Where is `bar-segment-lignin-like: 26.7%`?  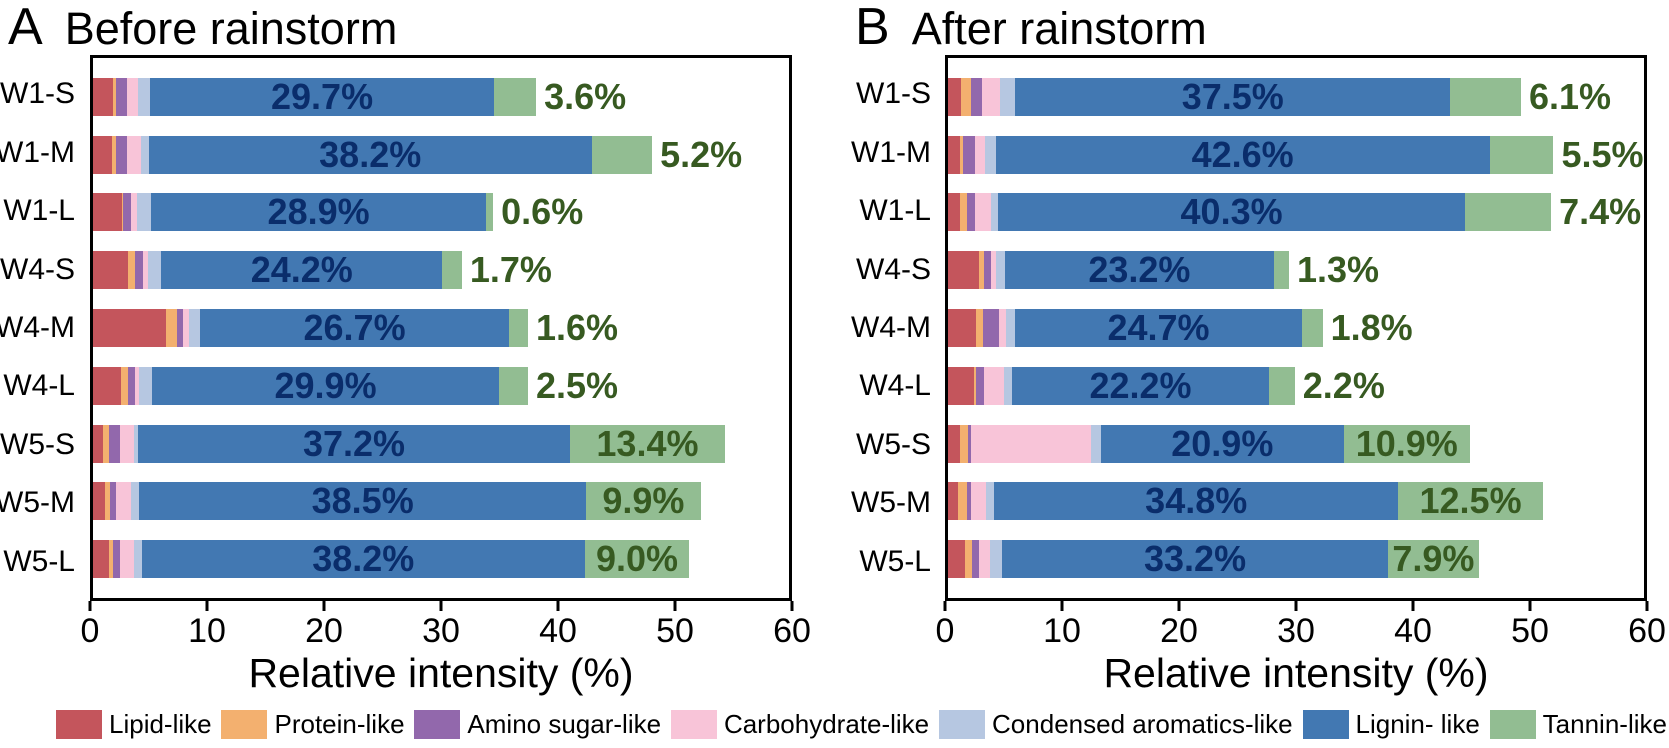
bar-segment-lignin-like: 26.7% is located at coordinates (354, 327).